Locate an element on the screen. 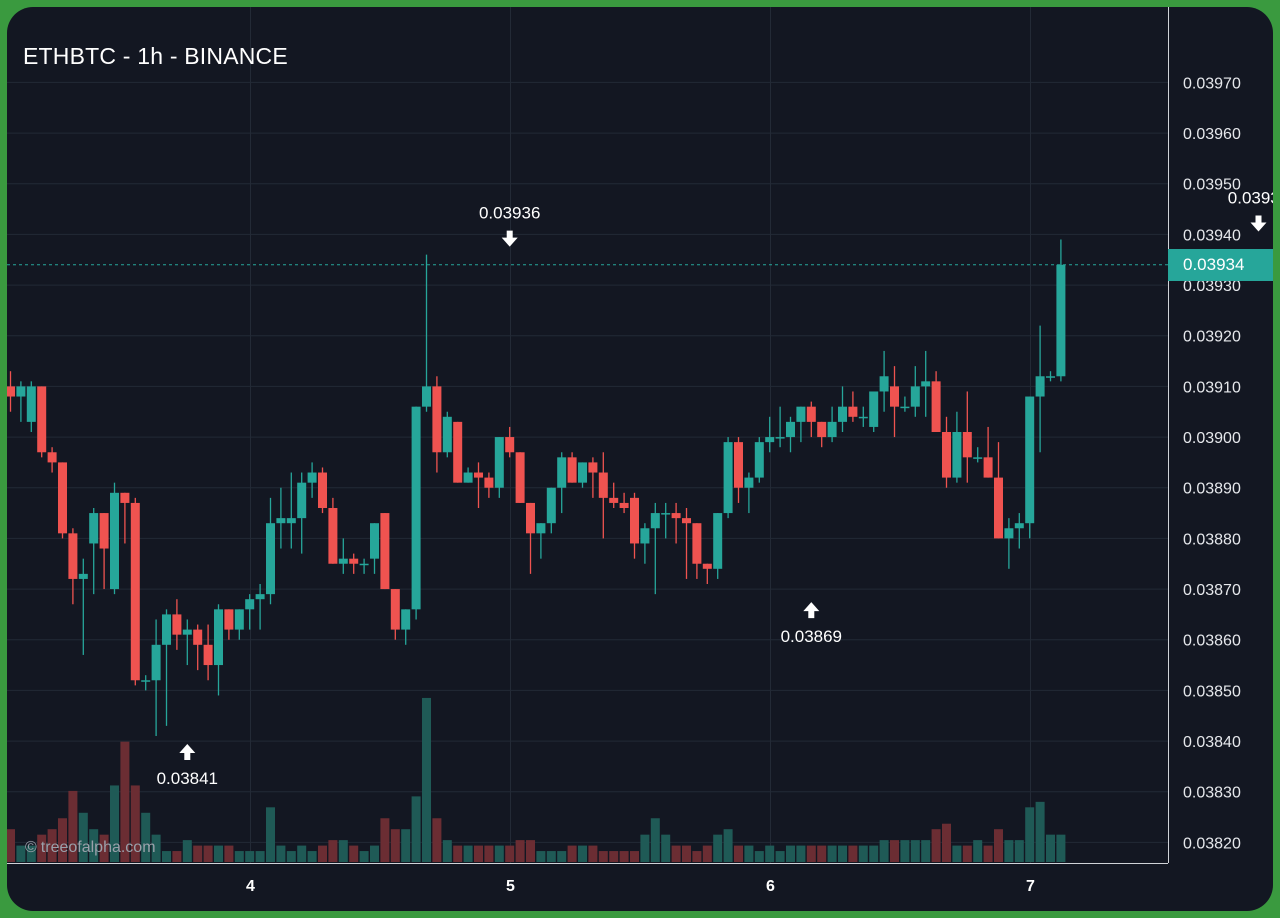 This screenshot has height=918, width=1280. x-tick-label: 4 is located at coordinates (250, 886).